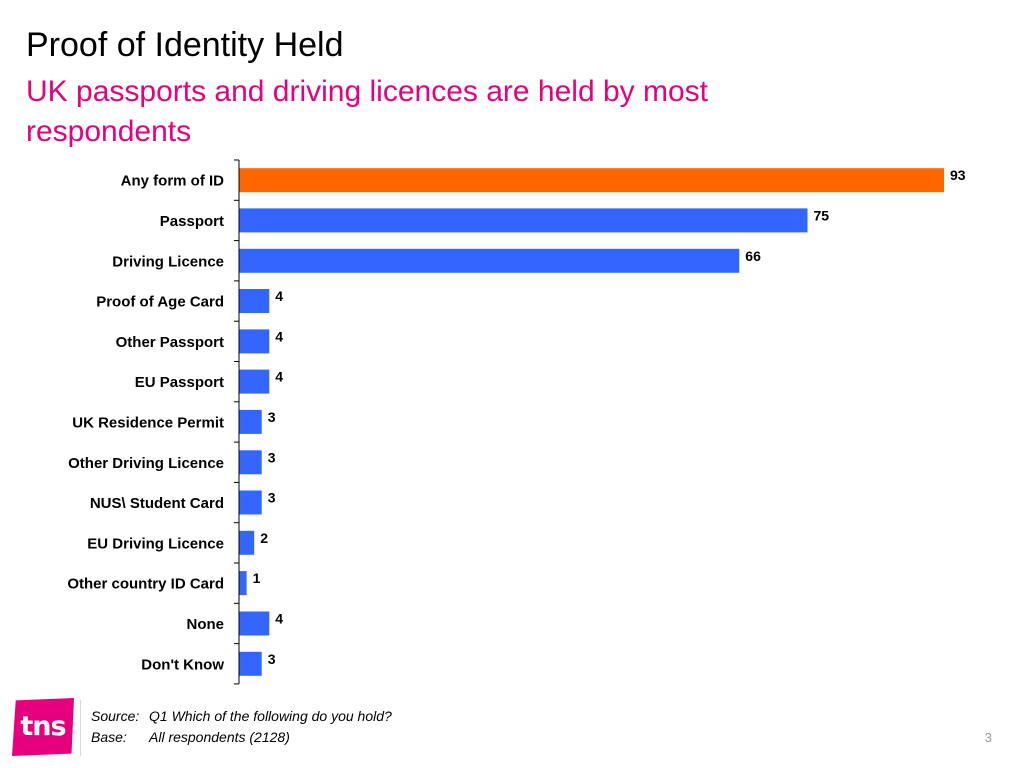 The height and width of the screenshot is (768, 1024). What do you see at coordinates (109, 737) in the screenshot?
I see `base-label: Base:` at bounding box center [109, 737].